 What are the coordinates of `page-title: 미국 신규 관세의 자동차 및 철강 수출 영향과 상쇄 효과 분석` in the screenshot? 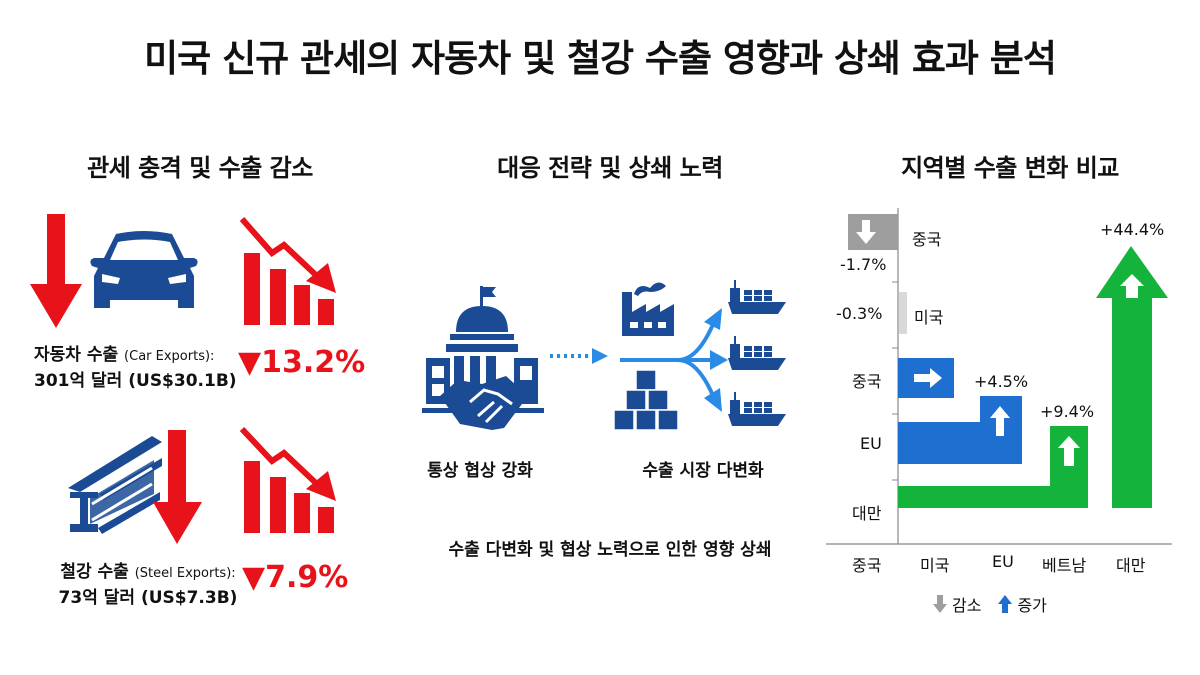 It's located at (600, 58).